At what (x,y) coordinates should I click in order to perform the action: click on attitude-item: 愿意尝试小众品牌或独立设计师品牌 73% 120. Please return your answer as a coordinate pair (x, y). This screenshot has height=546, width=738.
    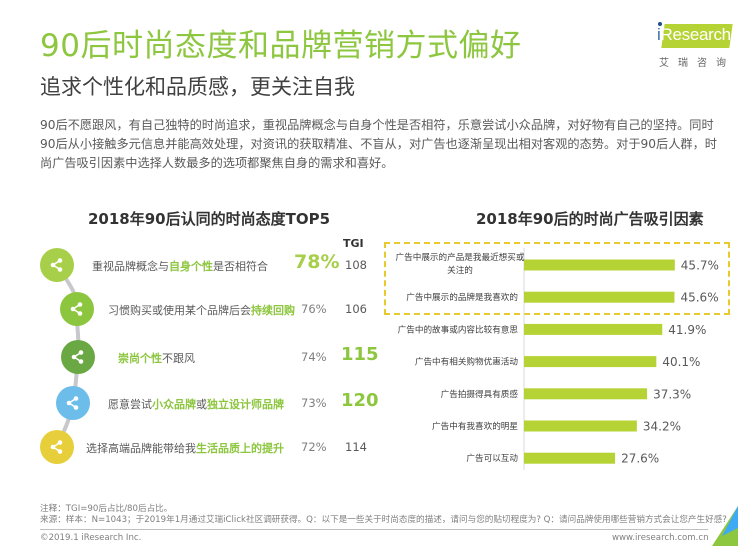
    Looking at the image, I should click on (190, 403).